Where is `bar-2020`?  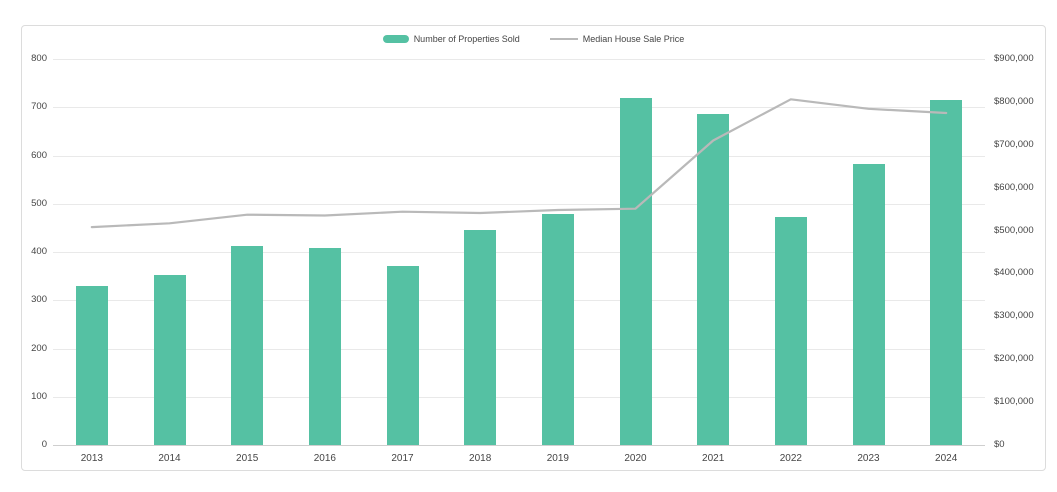 bar-2020 is located at coordinates (635, 271).